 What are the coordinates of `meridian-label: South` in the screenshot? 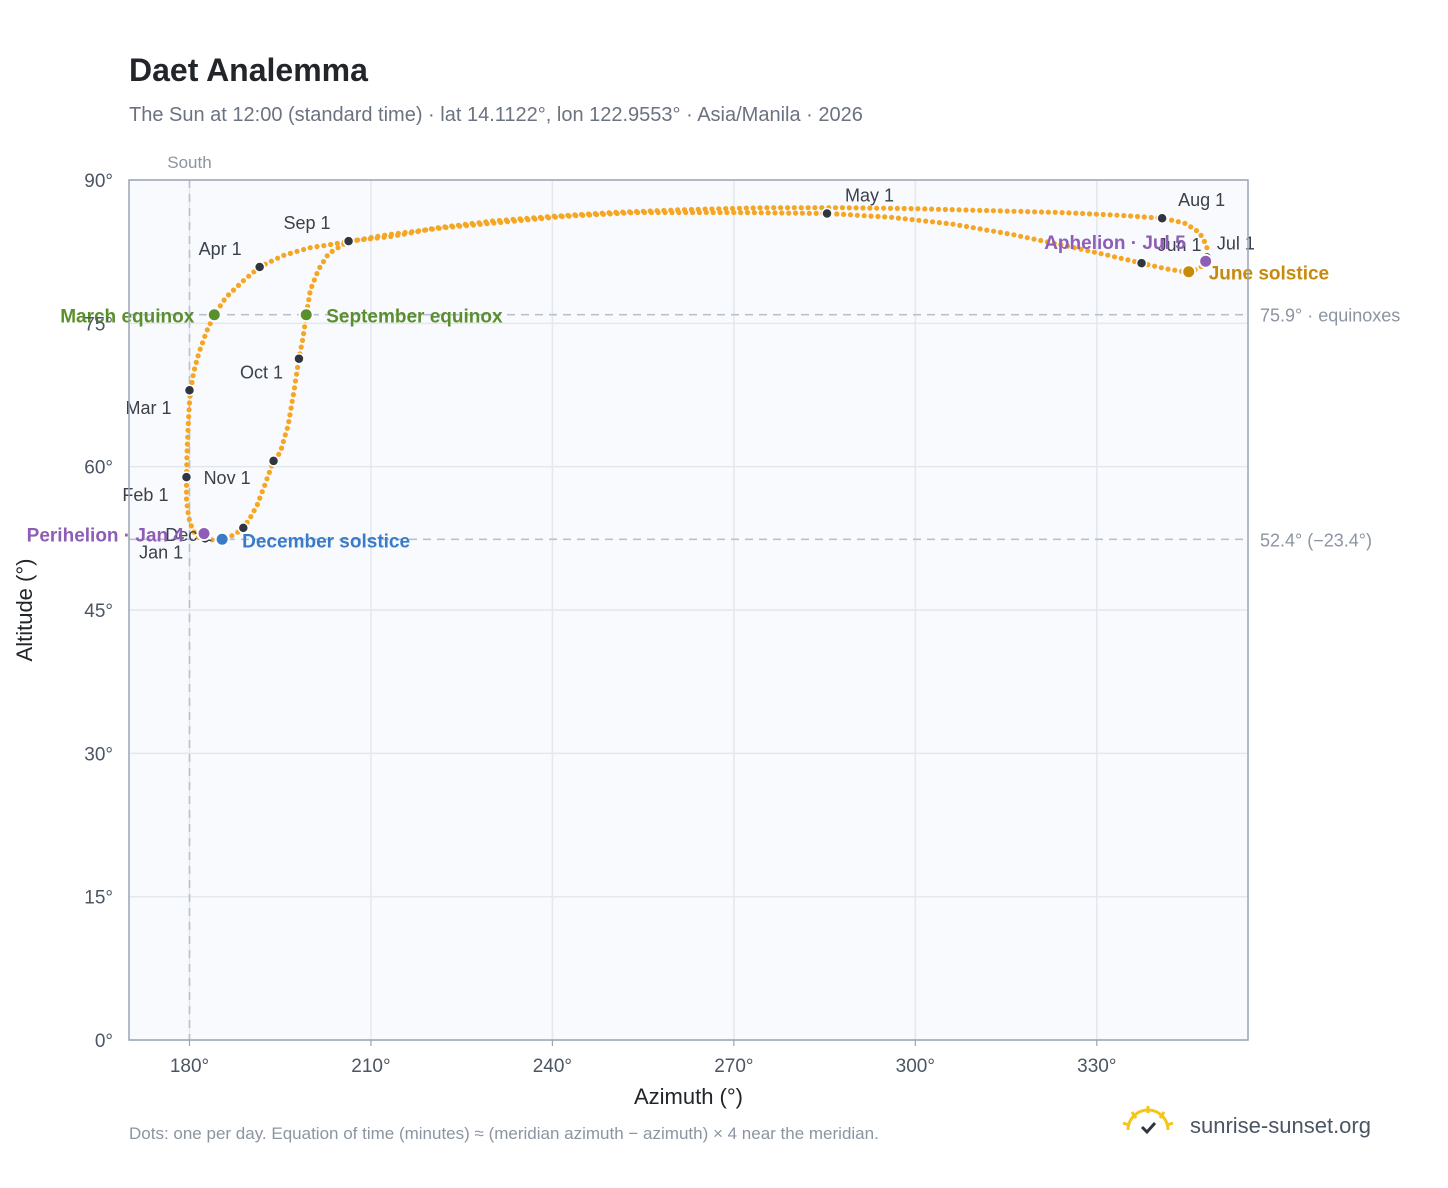 It's located at (189, 162).